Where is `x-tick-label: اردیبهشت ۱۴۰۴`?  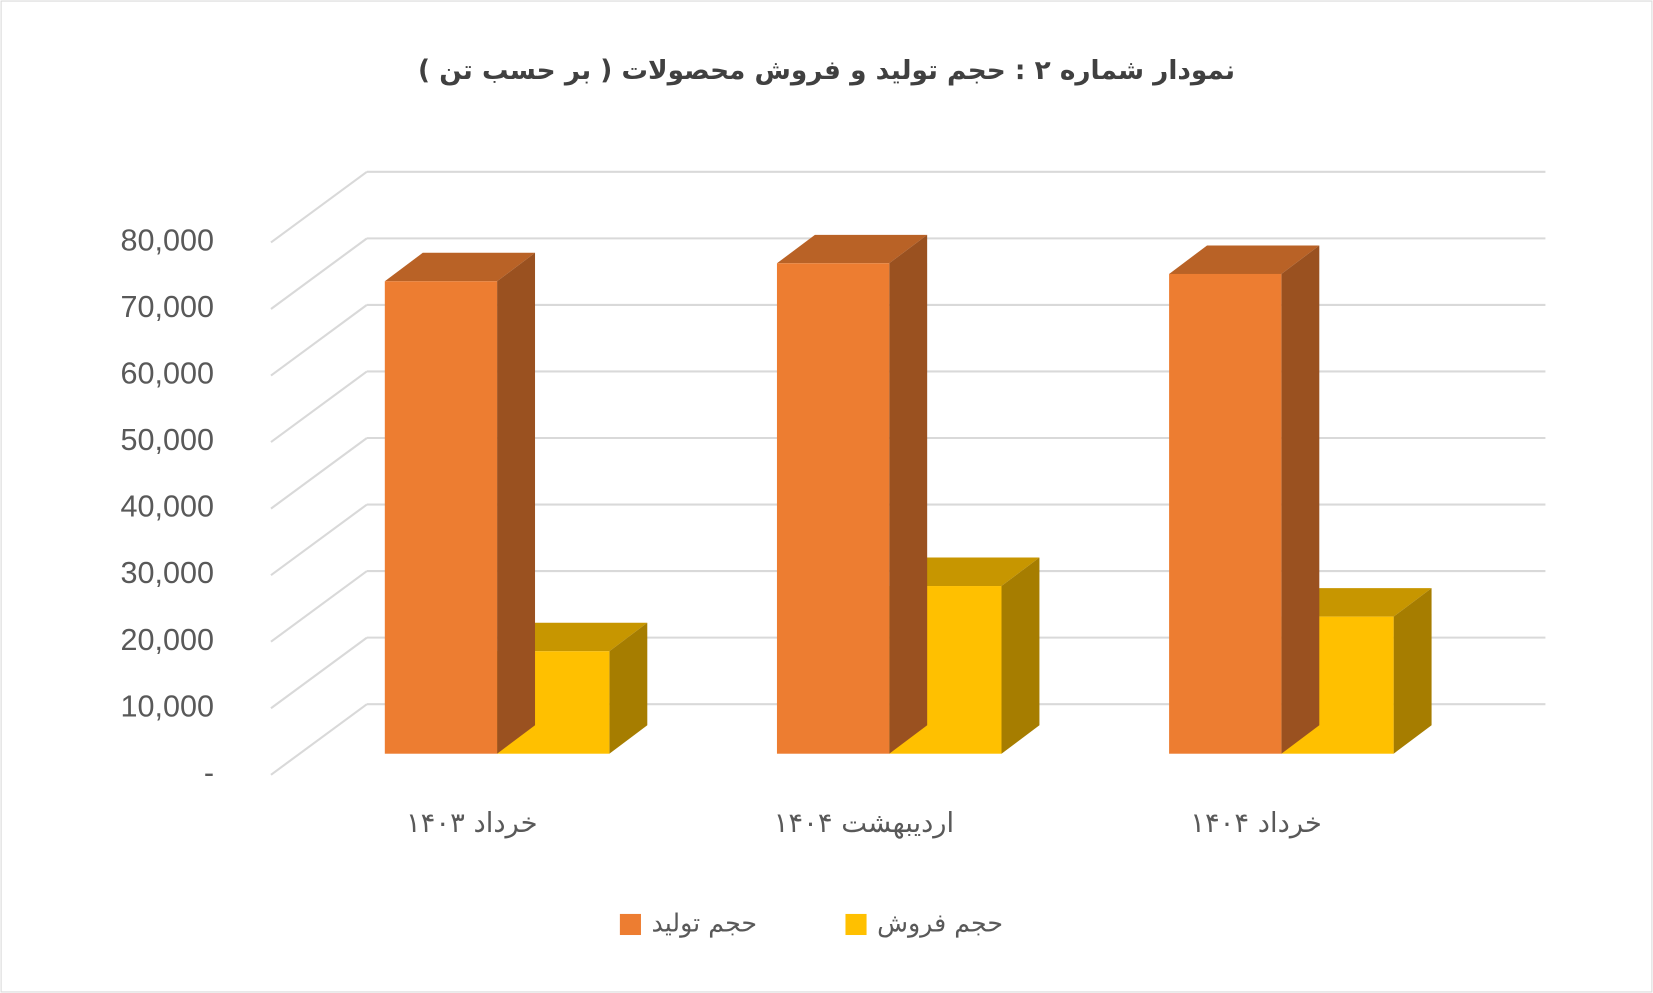
x-tick-label: اردیبهشت ۱۴۰۴ is located at coordinates (864, 823).